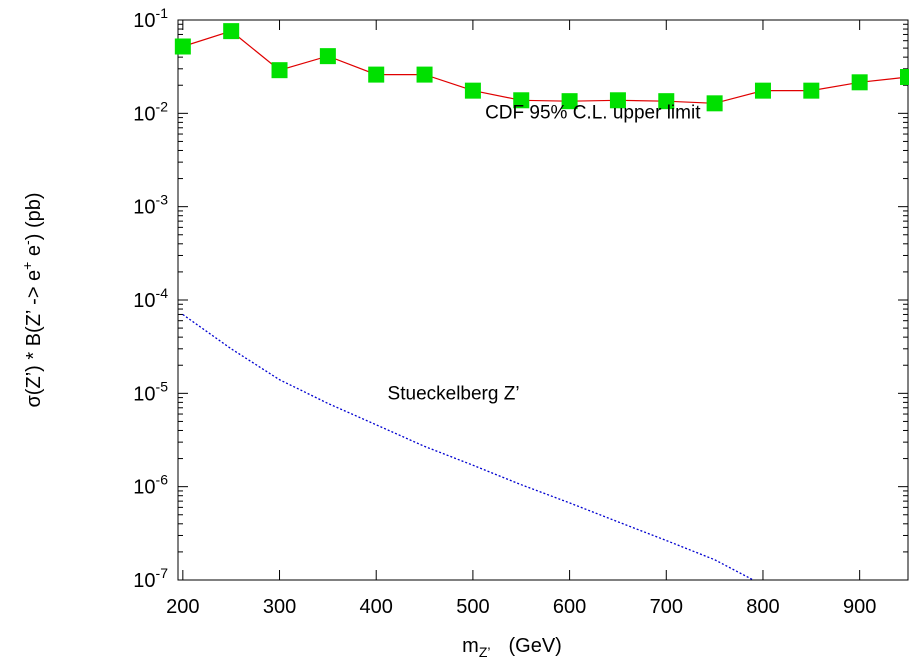 The height and width of the screenshot is (662, 909). What do you see at coordinates (512, 647) in the screenshot?
I see `x-axis-label: mZ’ (GeV)` at bounding box center [512, 647].